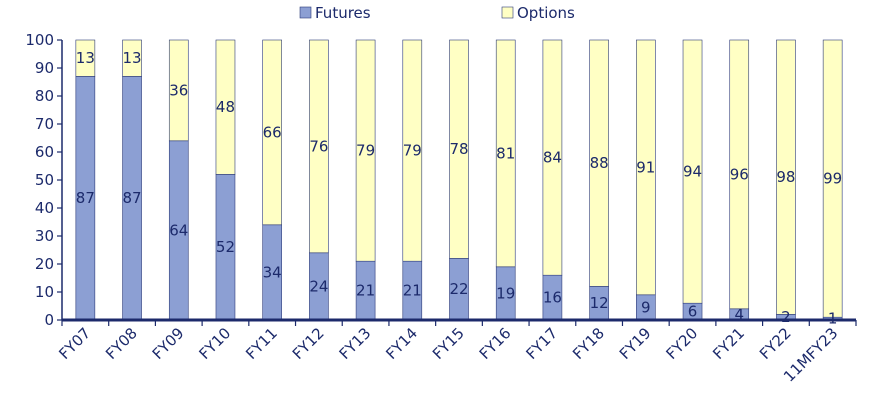 This screenshot has width=870, height=406. I want to click on bar-options-11mfy23, so click(832, 178).